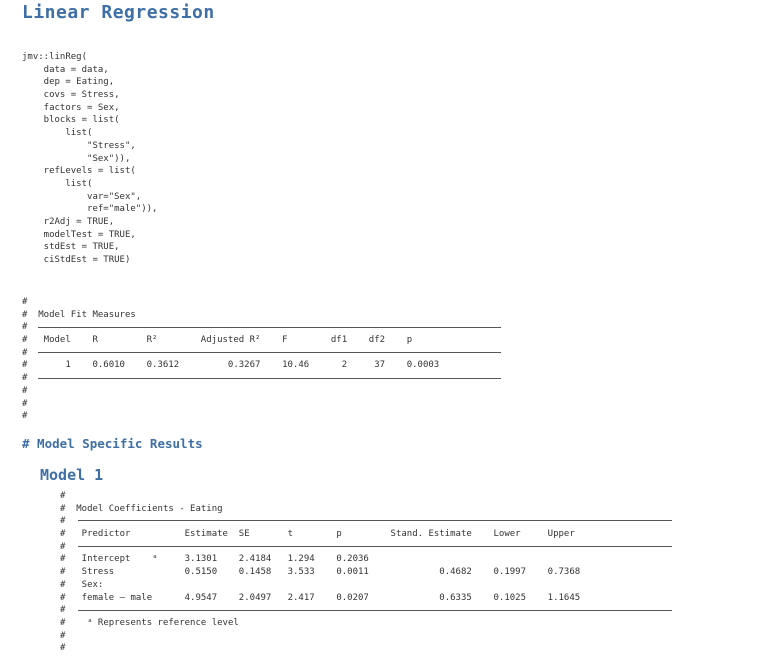 This screenshot has height=672, width=768. What do you see at coordinates (375, 610) in the screenshot?
I see `coef-rule-bottom` at bounding box center [375, 610].